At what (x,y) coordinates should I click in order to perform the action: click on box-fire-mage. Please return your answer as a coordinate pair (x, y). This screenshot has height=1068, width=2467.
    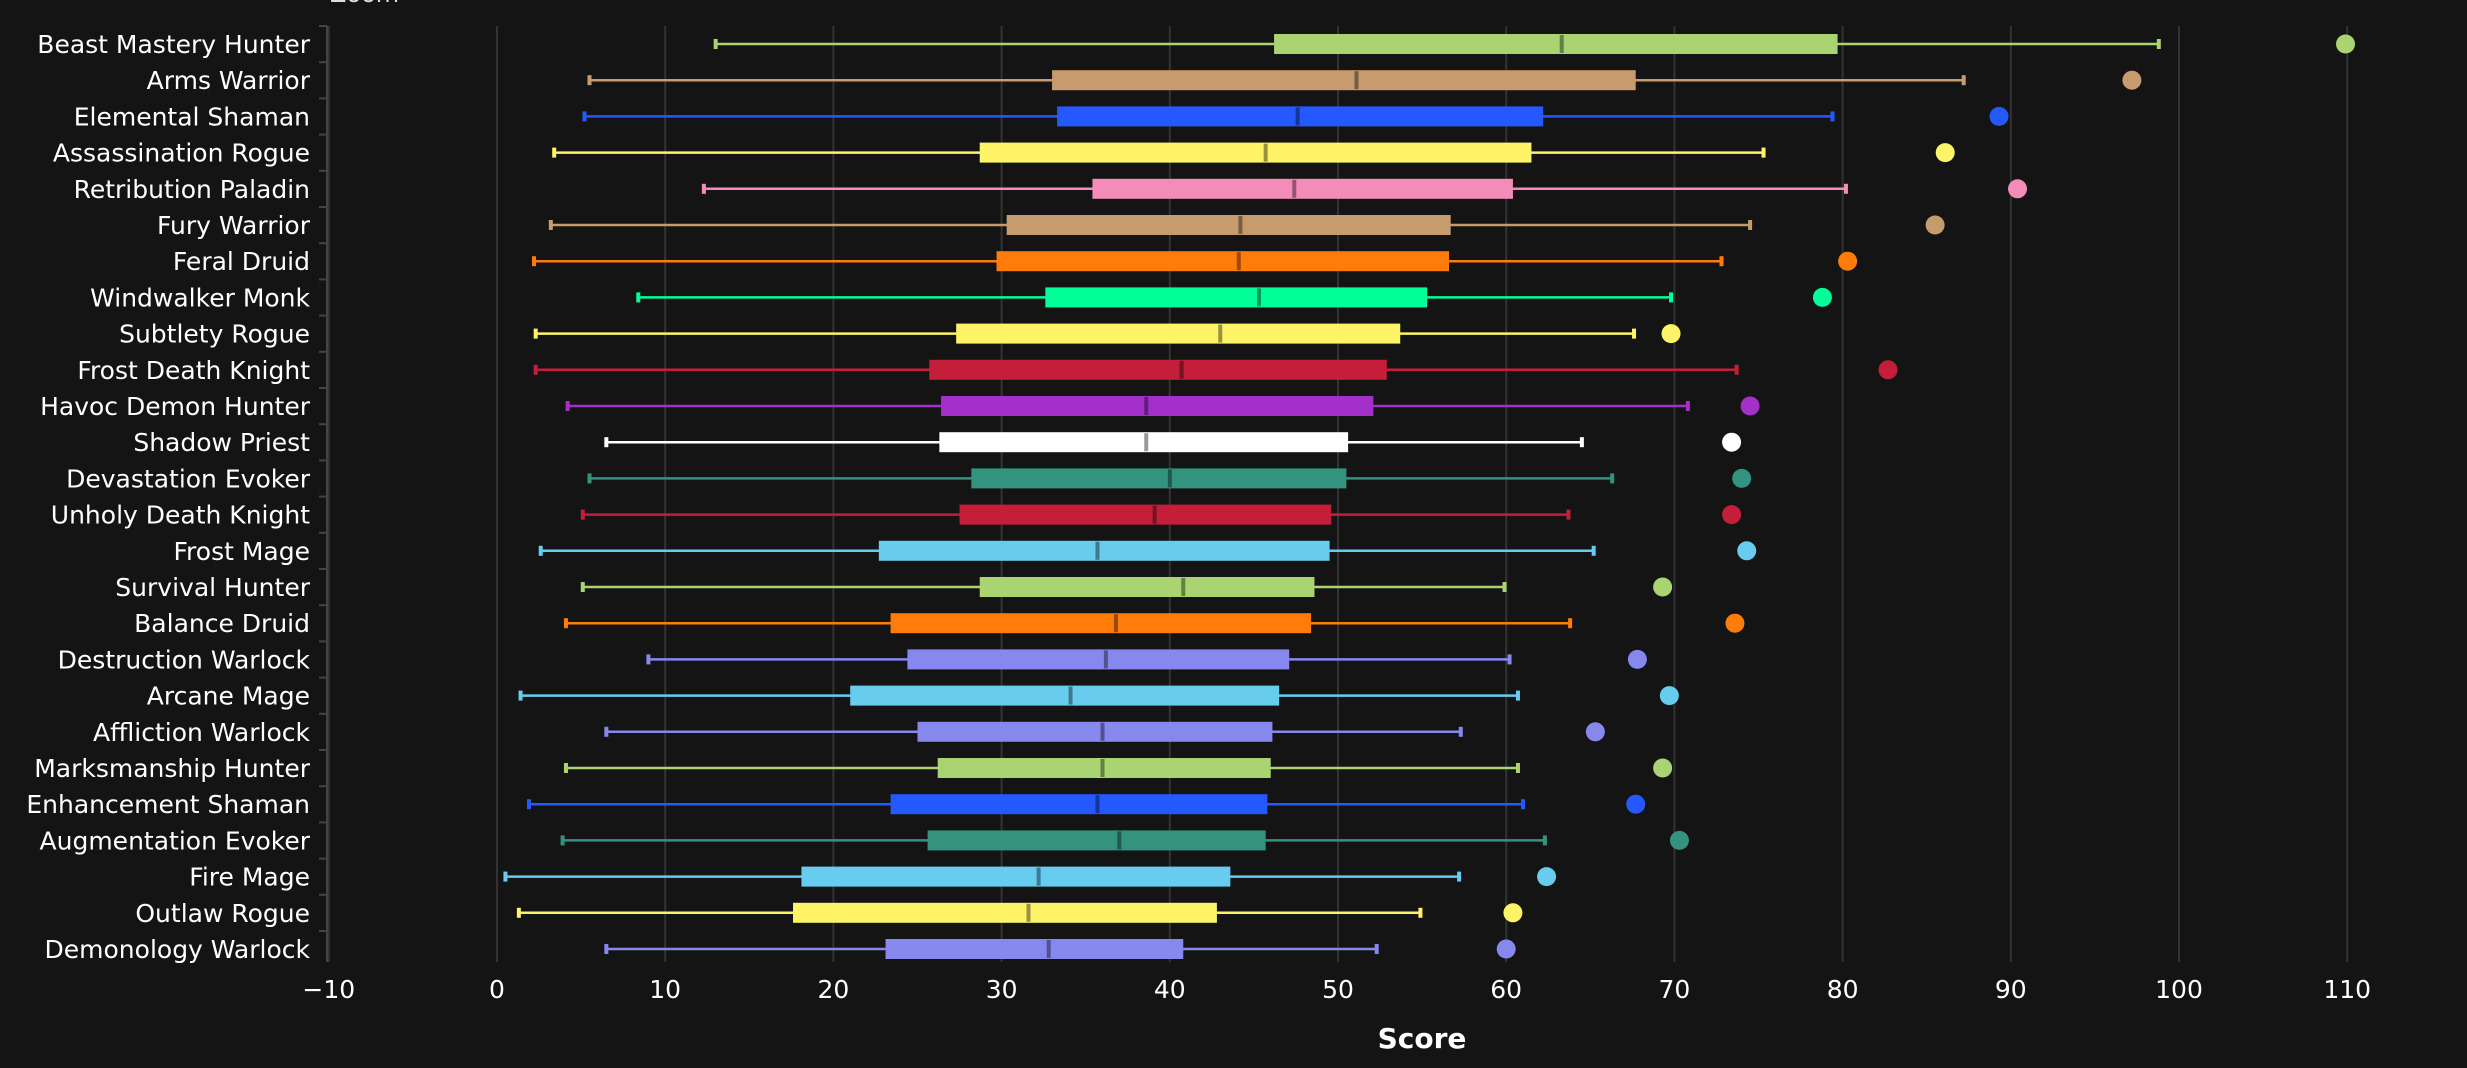
    Looking at the image, I should click on (1030, 876).